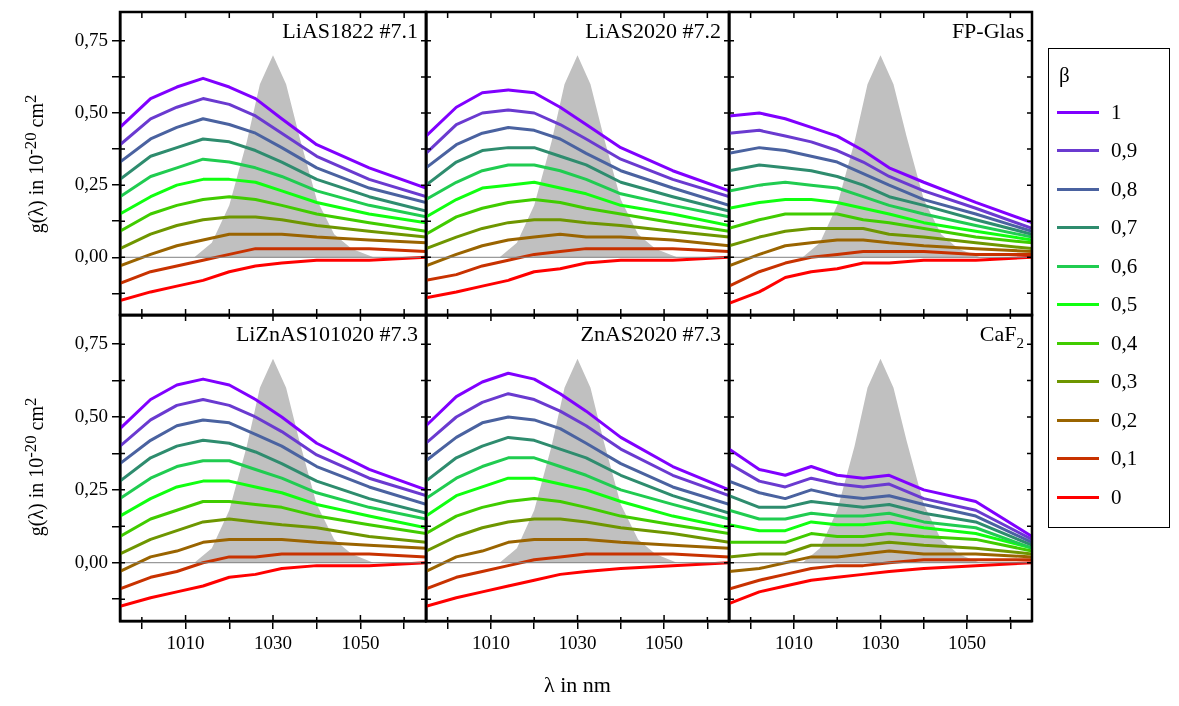 The width and height of the screenshot is (1179, 706). Describe the element at coordinates (653, 30) in the screenshot. I see `chart-title: LiAS2020 #7.2` at that location.